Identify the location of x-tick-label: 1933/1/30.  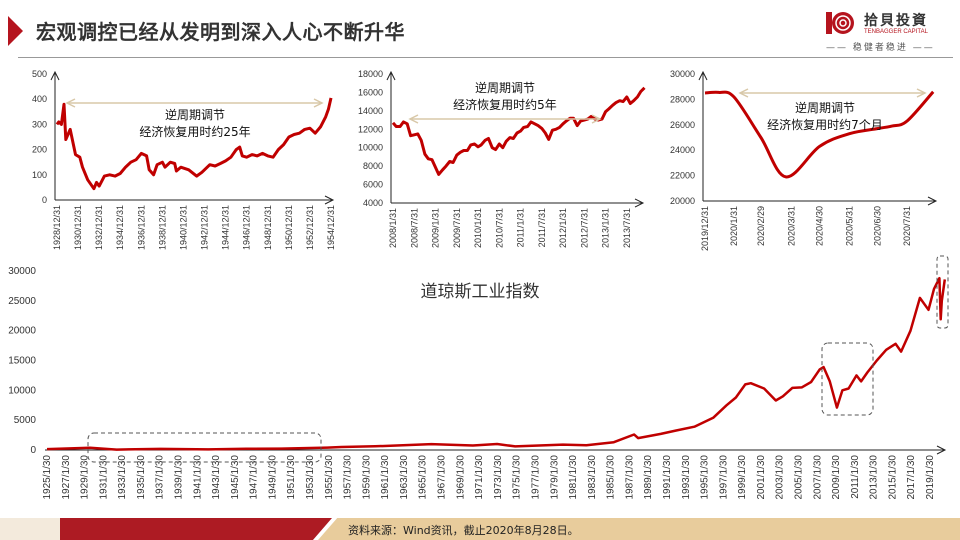
(122, 477).